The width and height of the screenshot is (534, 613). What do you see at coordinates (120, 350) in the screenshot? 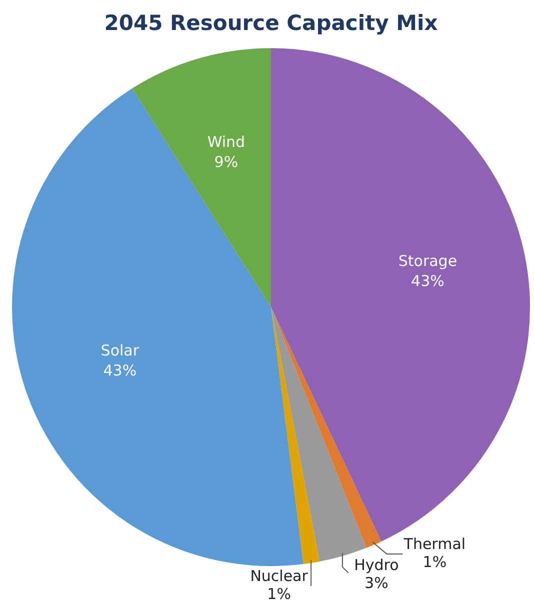
I see `slice-label: Solar` at bounding box center [120, 350].